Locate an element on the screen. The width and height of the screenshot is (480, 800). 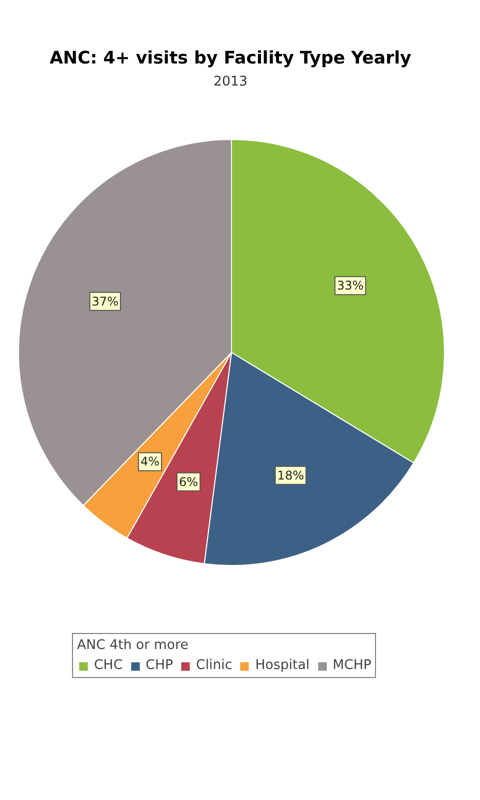
legend-label: CHP is located at coordinates (160, 665).